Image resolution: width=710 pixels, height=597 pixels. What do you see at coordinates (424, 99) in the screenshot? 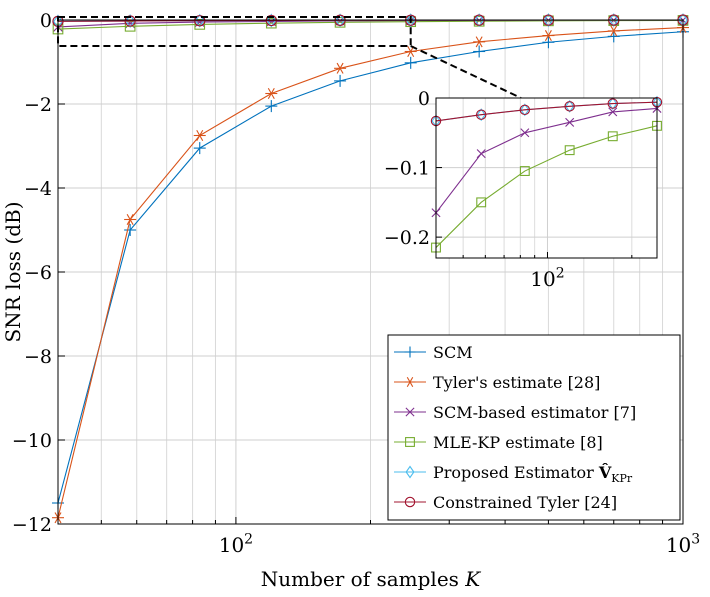
I see `inset-y-tick-label: 0` at bounding box center [424, 99].